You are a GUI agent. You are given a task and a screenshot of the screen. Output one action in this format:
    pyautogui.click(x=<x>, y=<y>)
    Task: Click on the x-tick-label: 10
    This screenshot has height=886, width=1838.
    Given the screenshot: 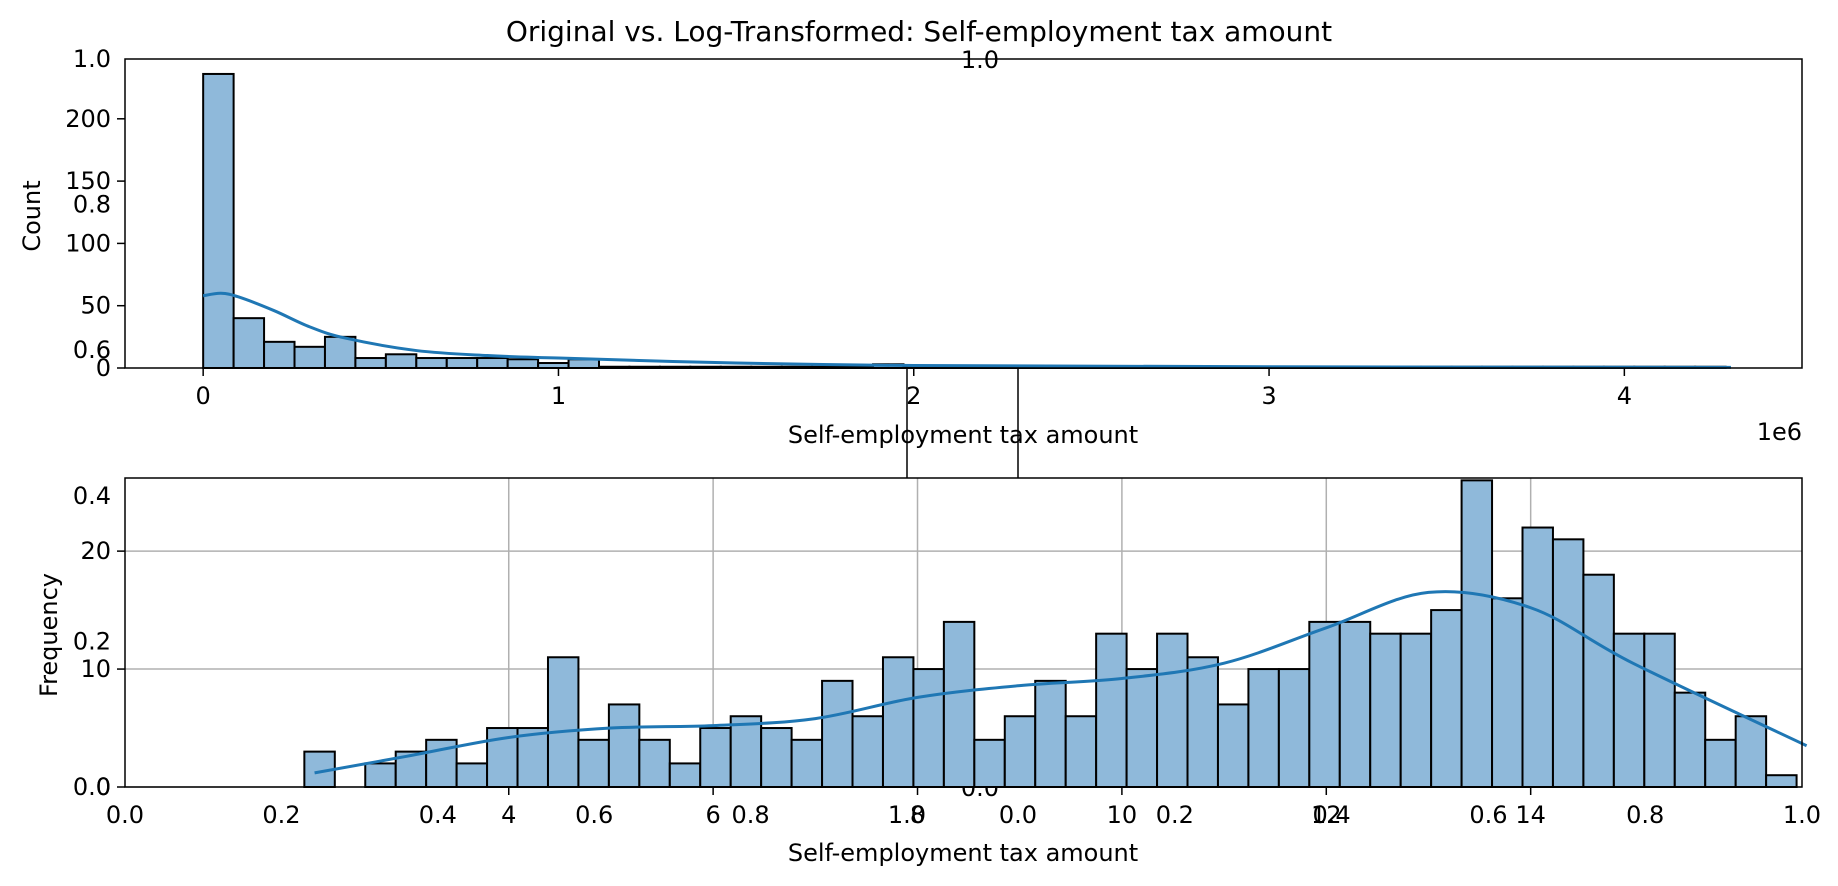 What is the action you would take?
    pyautogui.click(x=1122, y=815)
    